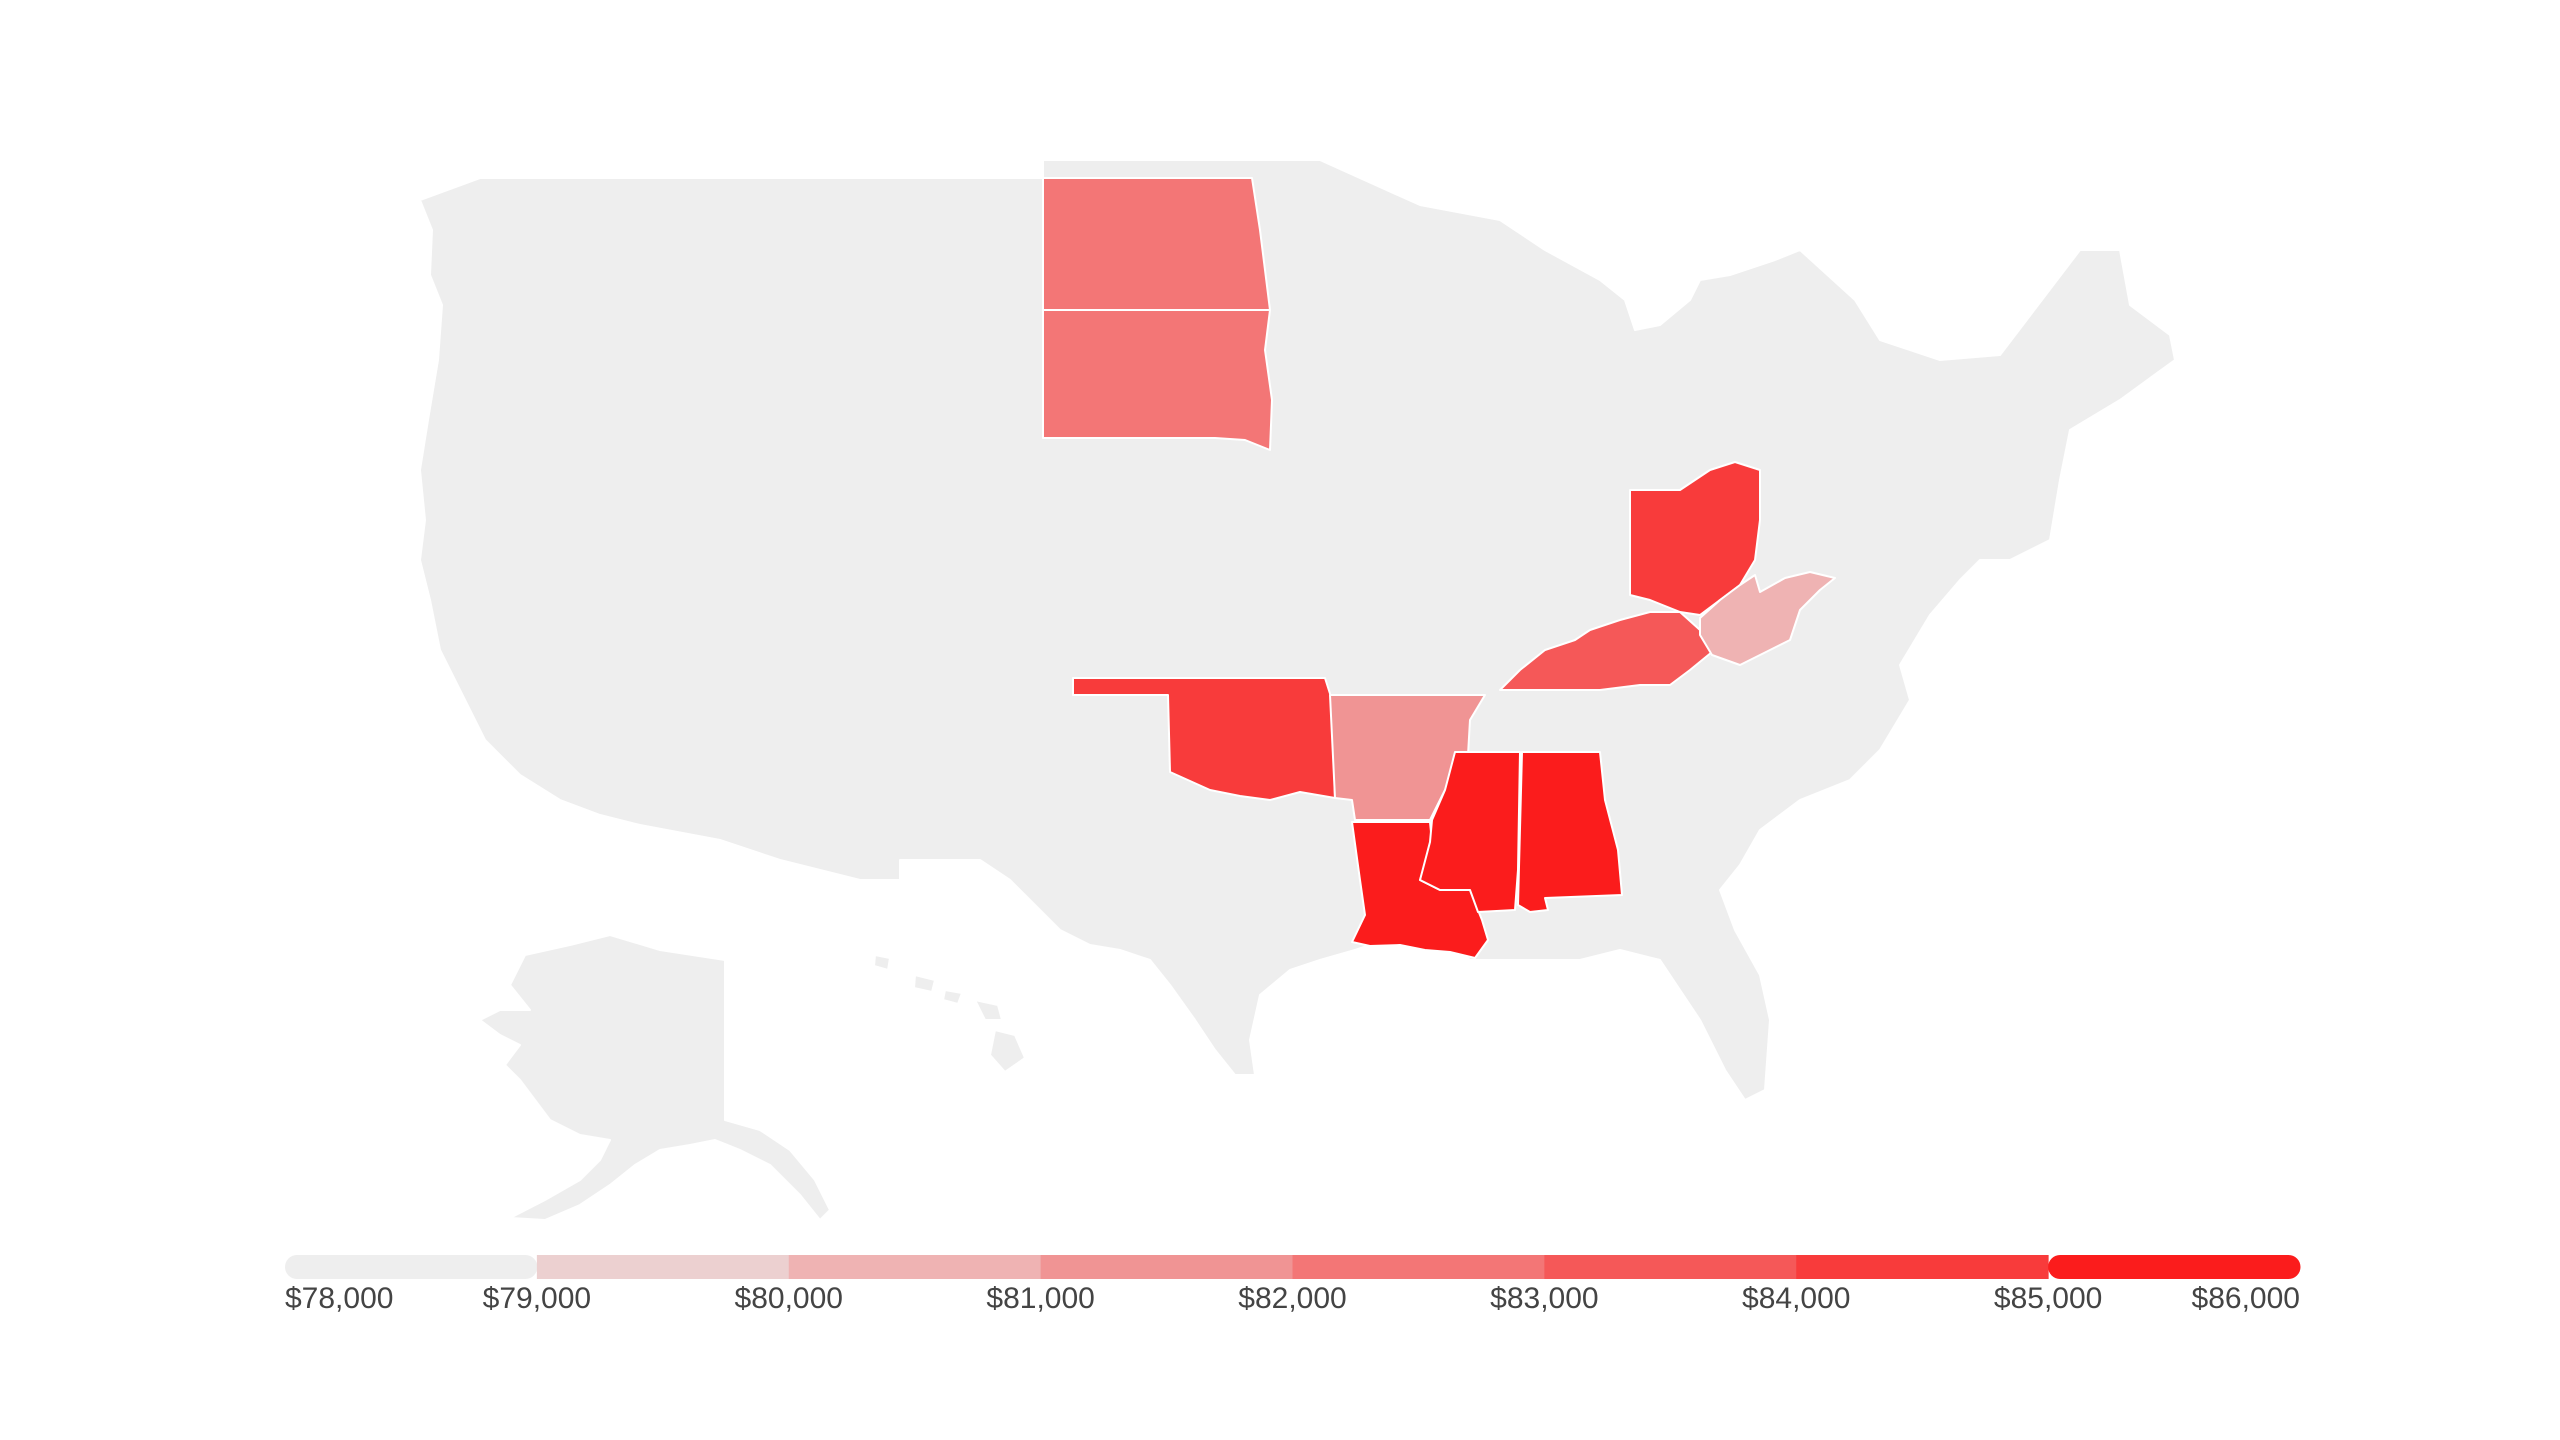 The height and width of the screenshot is (1440, 2560). I want to click on alaska-landmass, so click(655, 1077).